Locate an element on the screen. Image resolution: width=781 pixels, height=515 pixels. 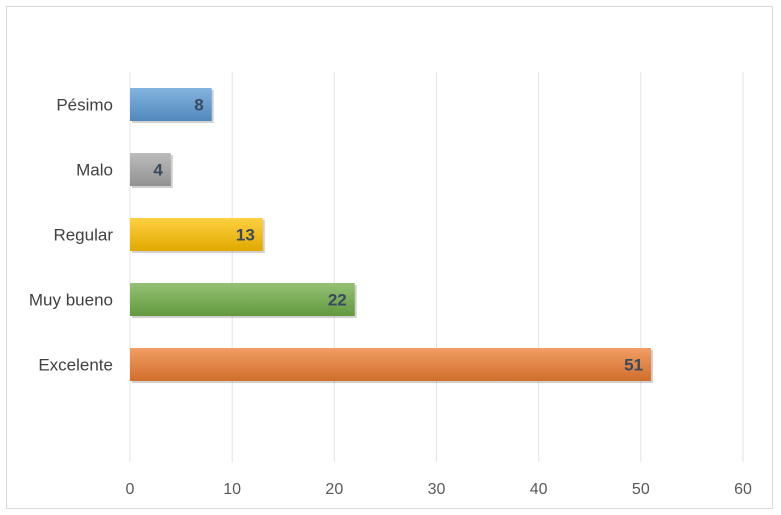
x-tick-labels: 0 10 20 30 40 50 60 is located at coordinates (439, 489).